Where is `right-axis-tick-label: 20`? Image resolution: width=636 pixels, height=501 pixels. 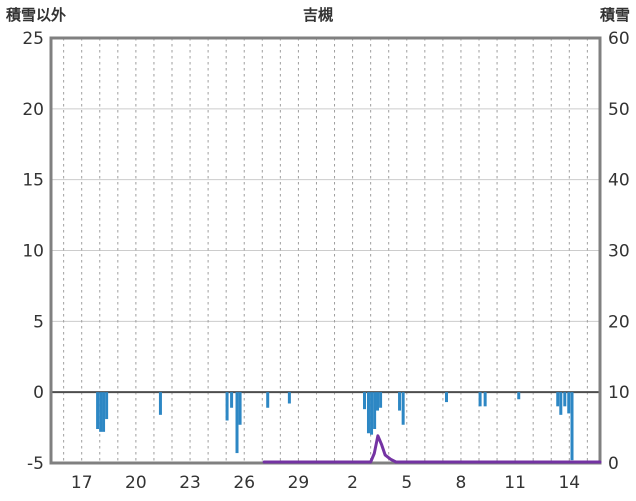 right-axis-tick-label: 20 is located at coordinates (619, 322).